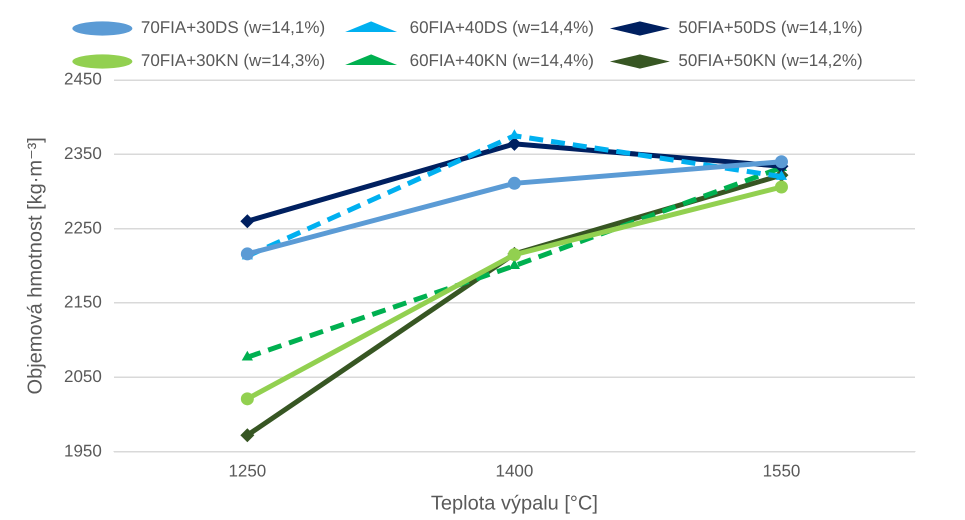  What do you see at coordinates (83, 302) in the screenshot?
I see `y-tick-label: 2150` at bounding box center [83, 302].